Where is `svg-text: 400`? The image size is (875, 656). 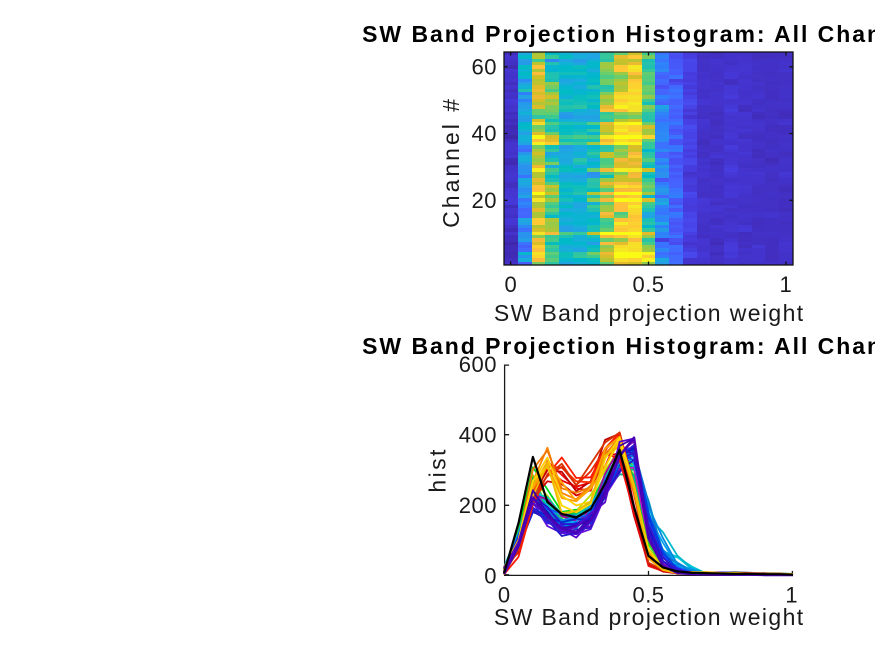 svg-text: 400 is located at coordinates (478, 434).